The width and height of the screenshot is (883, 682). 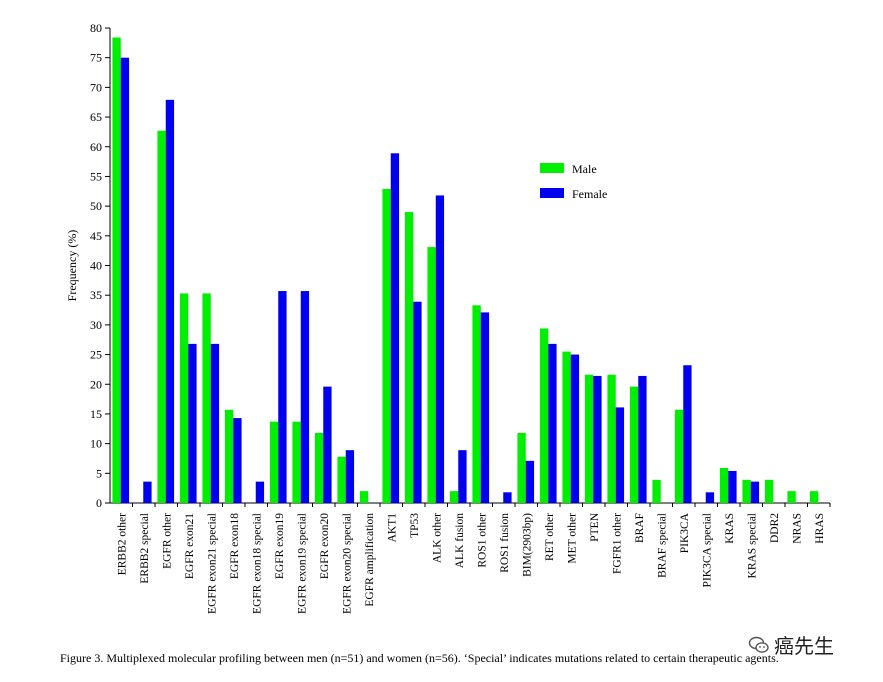 What do you see at coordinates (552, 193) in the screenshot?
I see `legend-swatch-female` at bounding box center [552, 193].